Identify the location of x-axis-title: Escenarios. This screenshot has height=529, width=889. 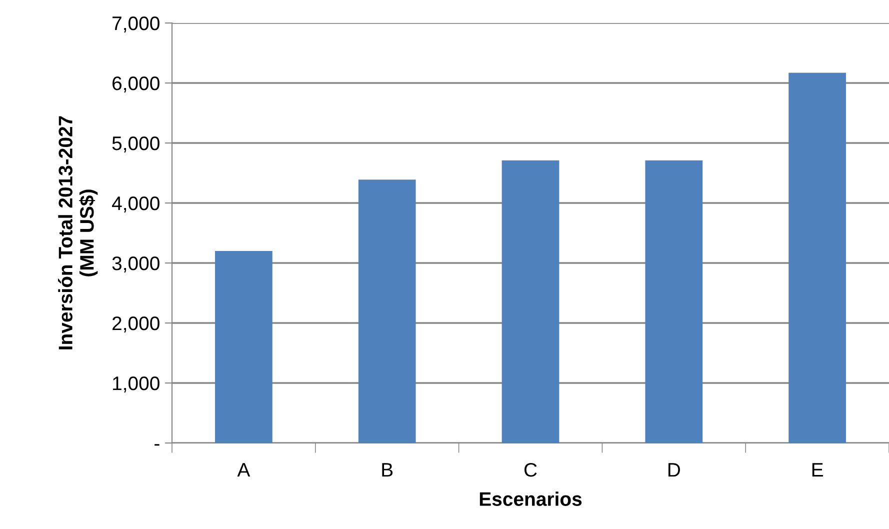
(531, 499).